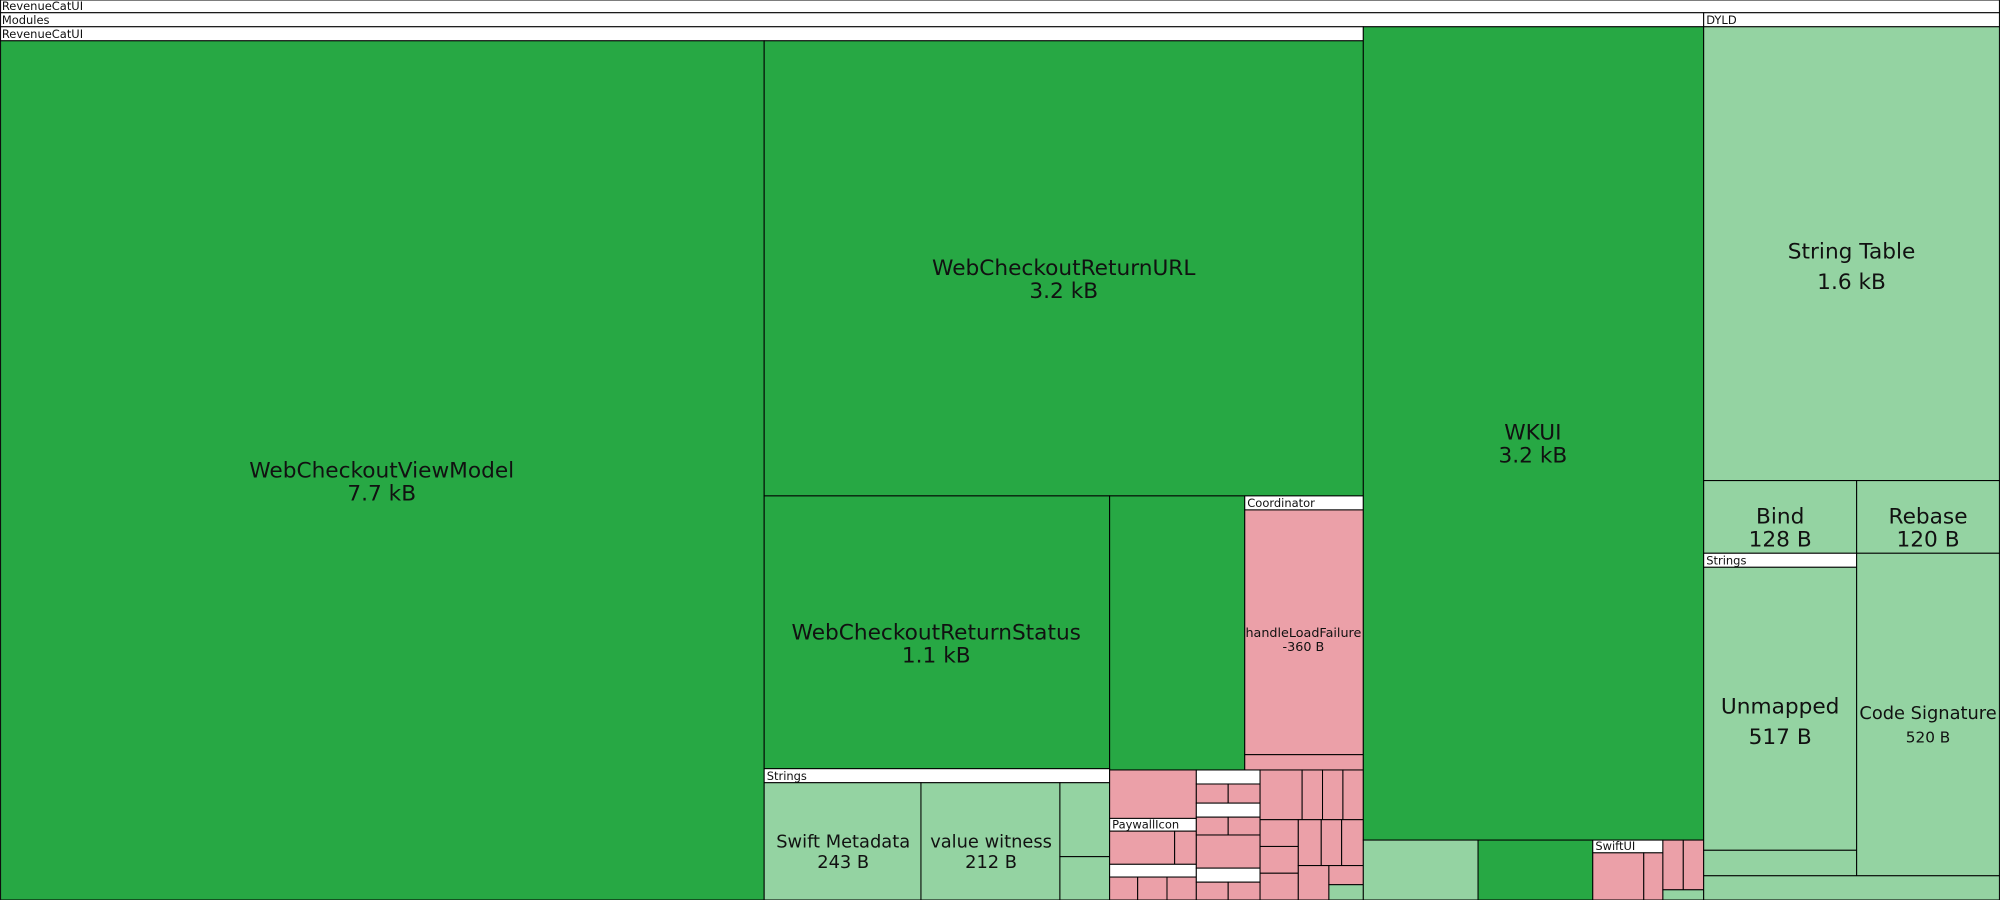  I want to click on tile-size: -360 B, so click(1304, 647).